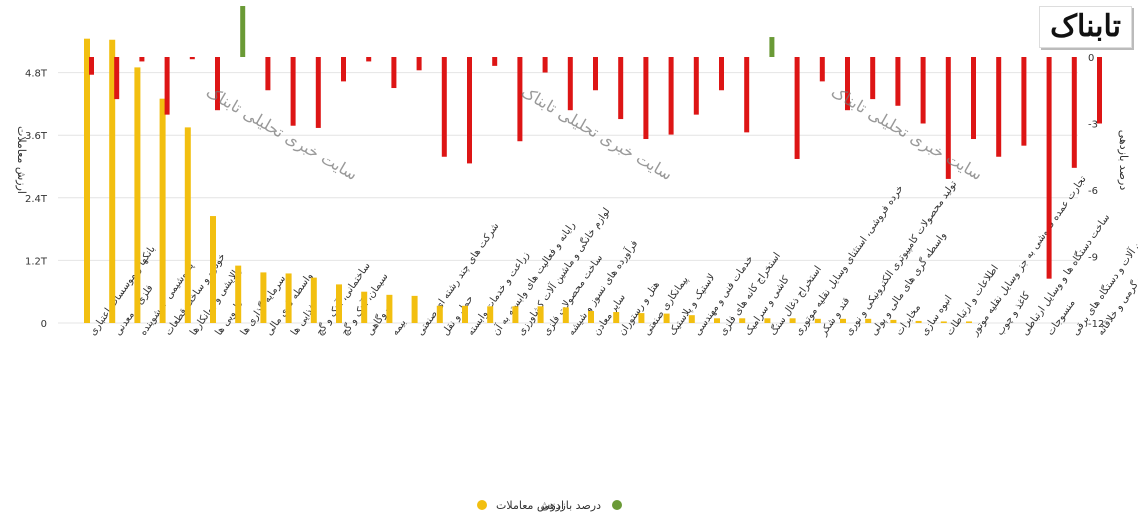  What do you see at coordinates (1091, 58) in the screenshot?
I see `right-tick-label: 0` at bounding box center [1091, 58].